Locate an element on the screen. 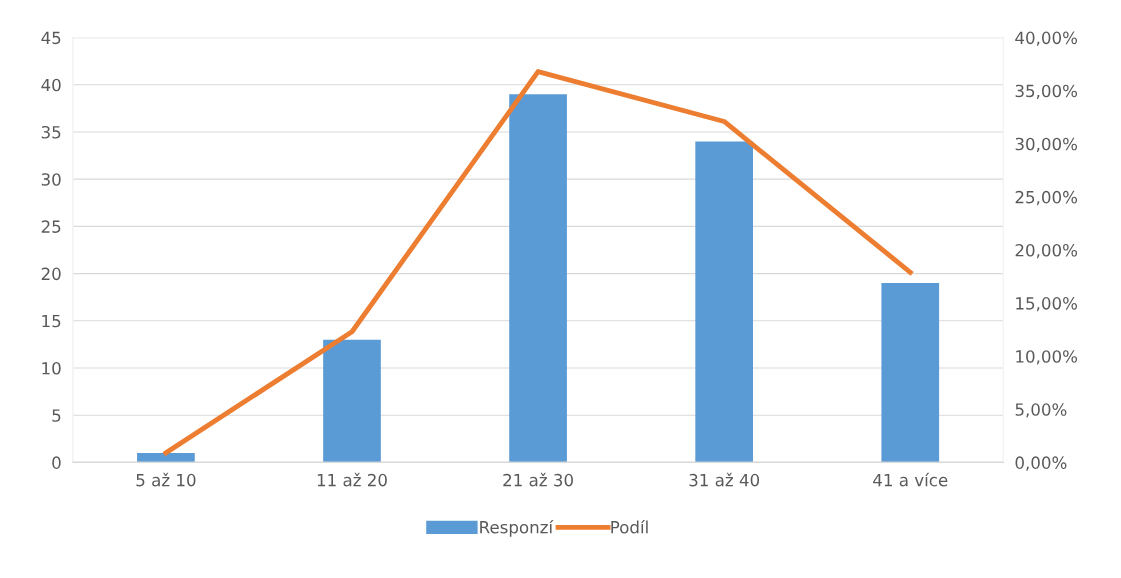 The width and height of the screenshot is (1121, 578). x-tick-label: 21 až 30 is located at coordinates (538, 479).